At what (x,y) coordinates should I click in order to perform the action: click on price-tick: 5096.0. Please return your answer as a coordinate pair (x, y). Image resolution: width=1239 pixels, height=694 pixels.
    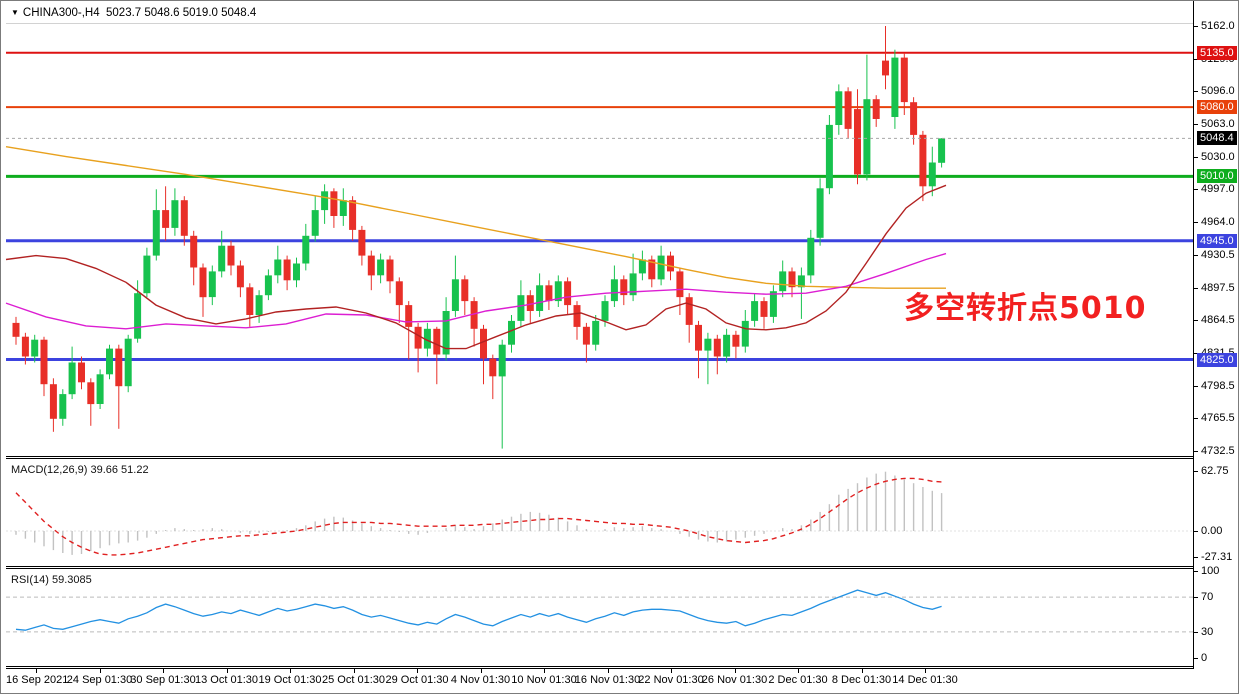
    Looking at the image, I should click on (1218, 91).